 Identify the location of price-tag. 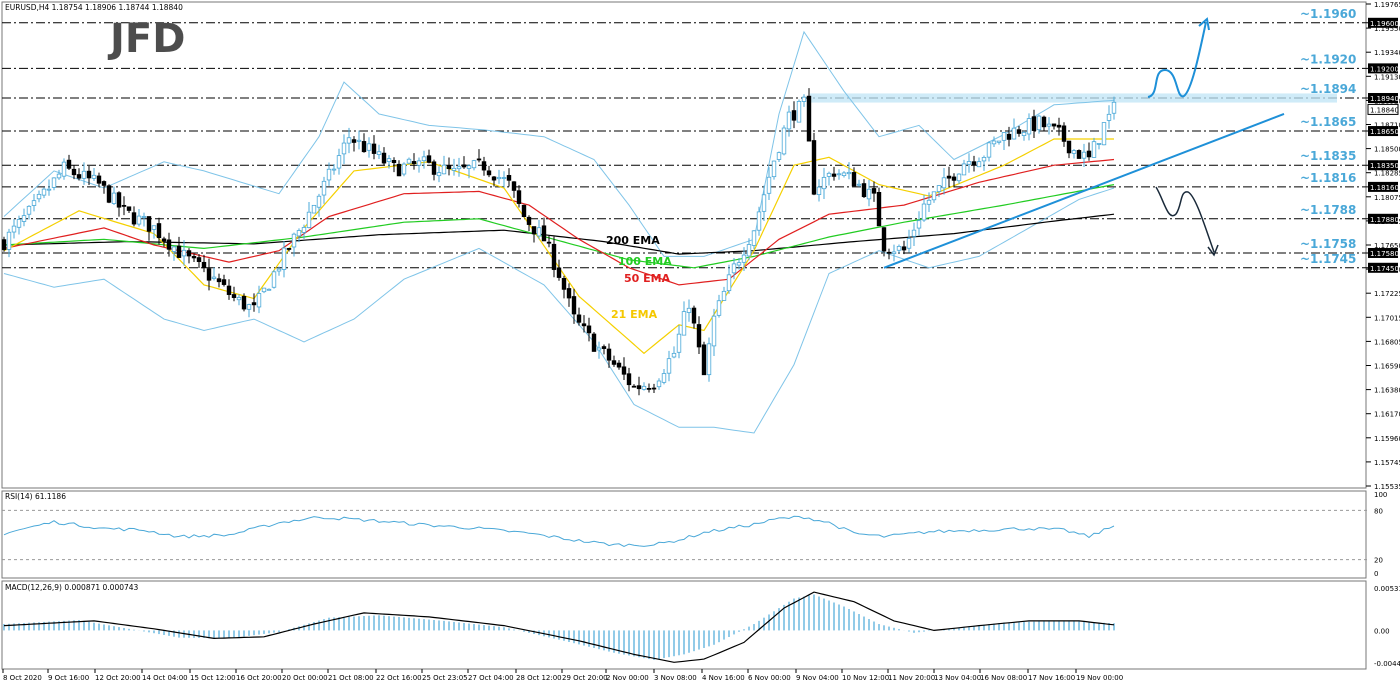
(1383, 218).